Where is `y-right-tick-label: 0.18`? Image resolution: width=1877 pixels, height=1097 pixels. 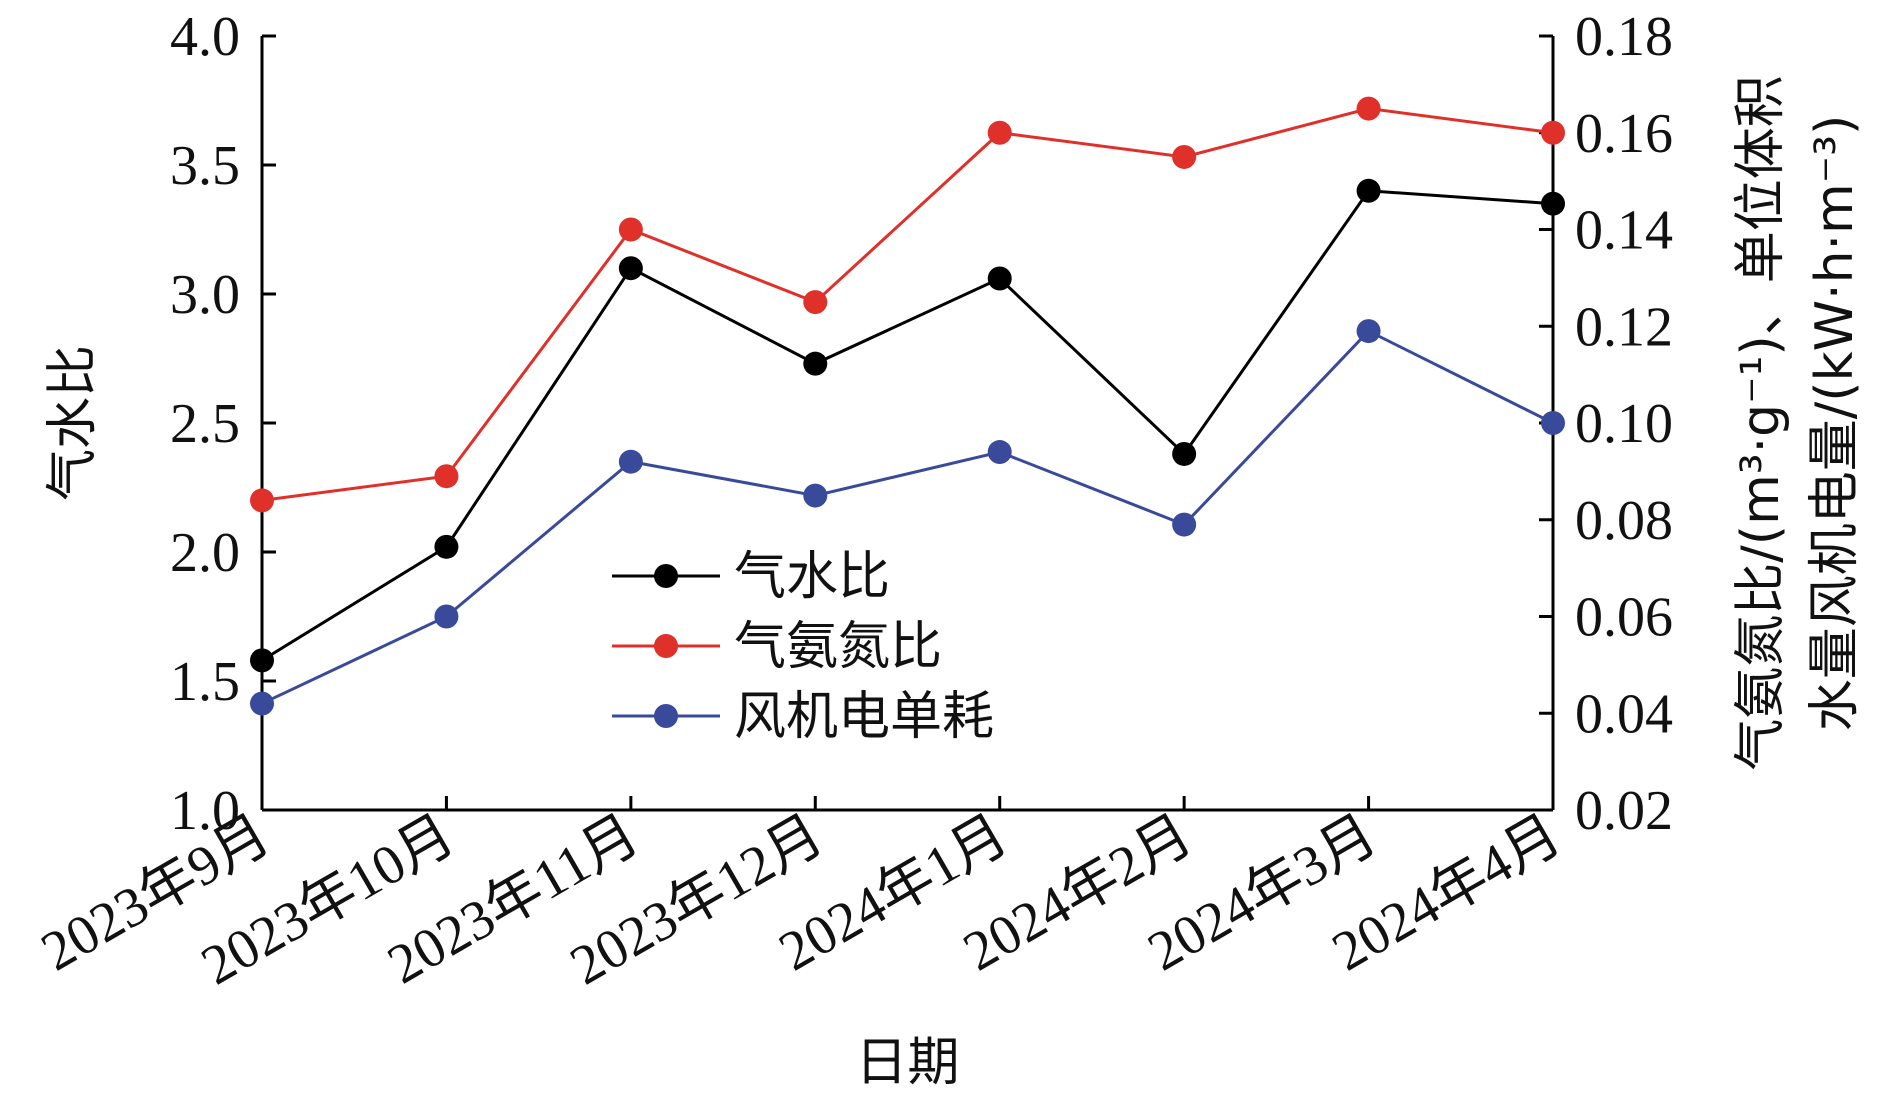 y-right-tick-label: 0.18 is located at coordinates (1624, 37).